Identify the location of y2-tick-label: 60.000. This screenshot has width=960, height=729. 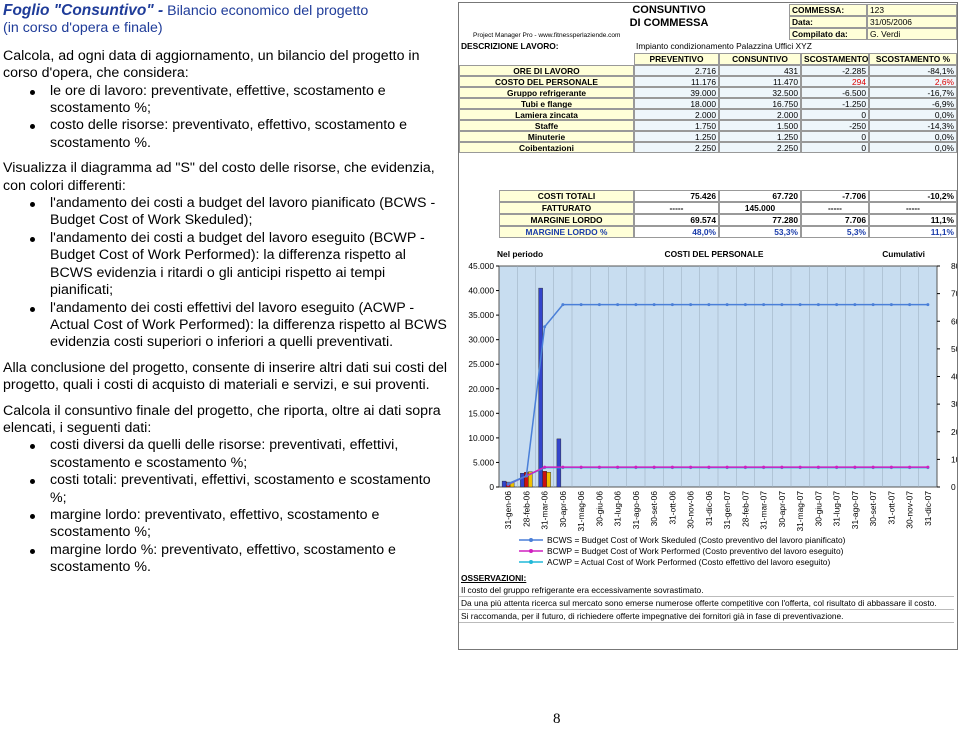
(954, 321).